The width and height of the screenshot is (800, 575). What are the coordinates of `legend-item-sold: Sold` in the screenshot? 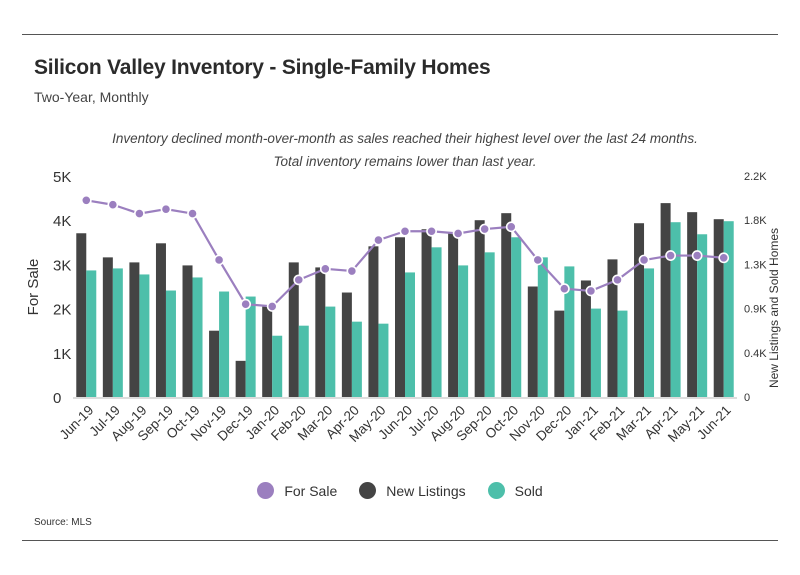 It's located at (515, 490).